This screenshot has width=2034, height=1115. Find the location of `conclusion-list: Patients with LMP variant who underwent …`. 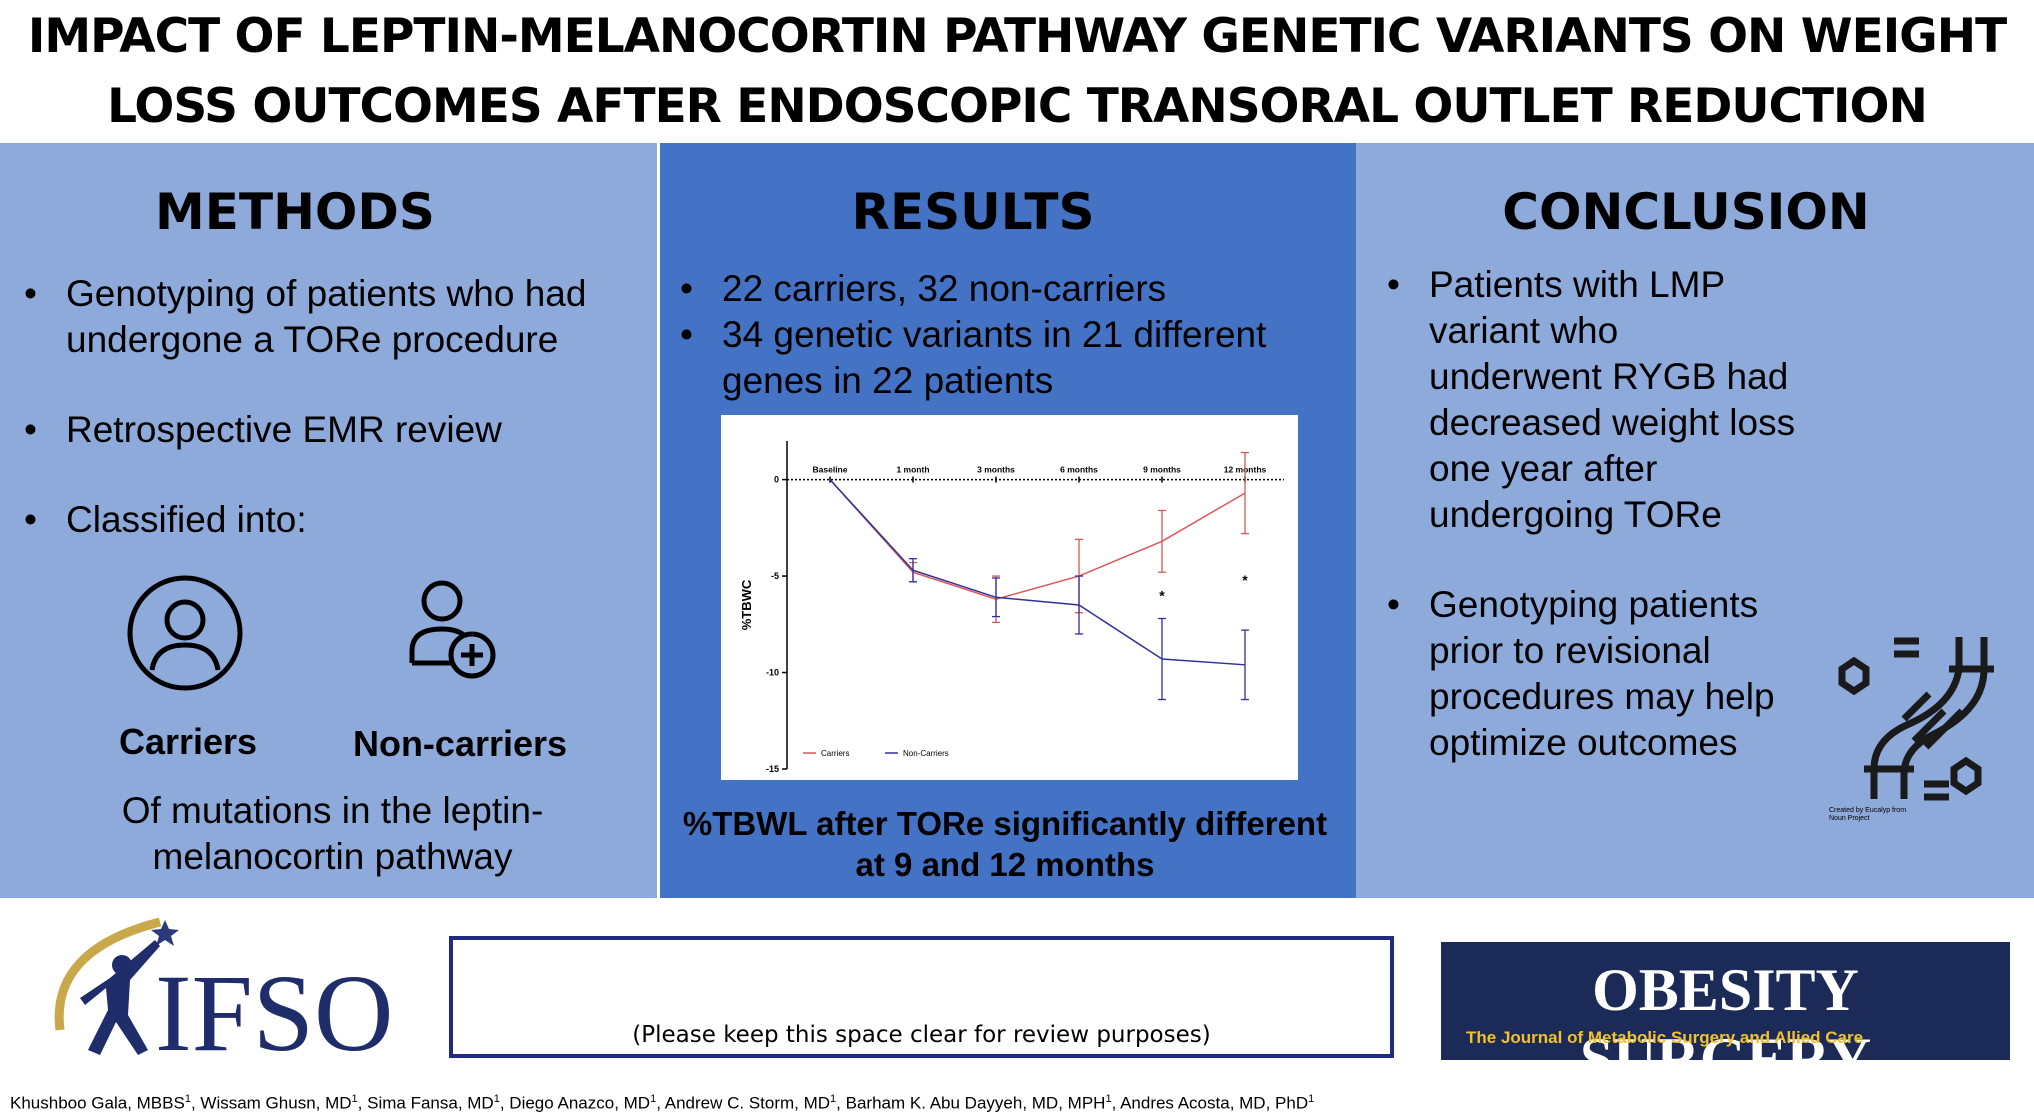

conclusion-list: Patients with LMP variant who underwent … is located at coordinates (1613, 514).